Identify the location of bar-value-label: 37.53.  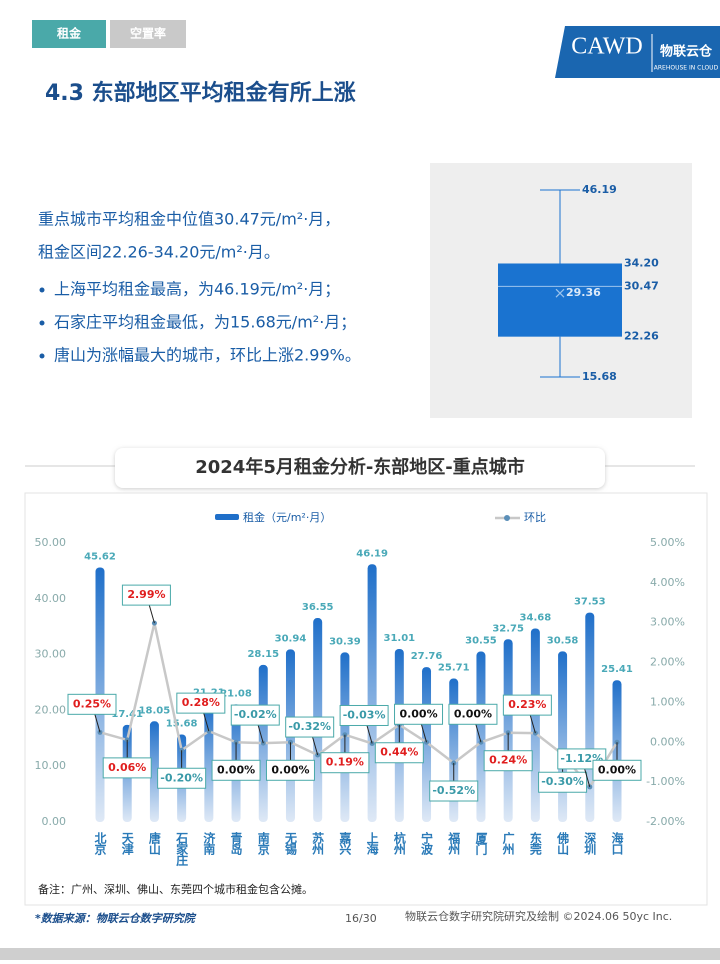
(590, 602).